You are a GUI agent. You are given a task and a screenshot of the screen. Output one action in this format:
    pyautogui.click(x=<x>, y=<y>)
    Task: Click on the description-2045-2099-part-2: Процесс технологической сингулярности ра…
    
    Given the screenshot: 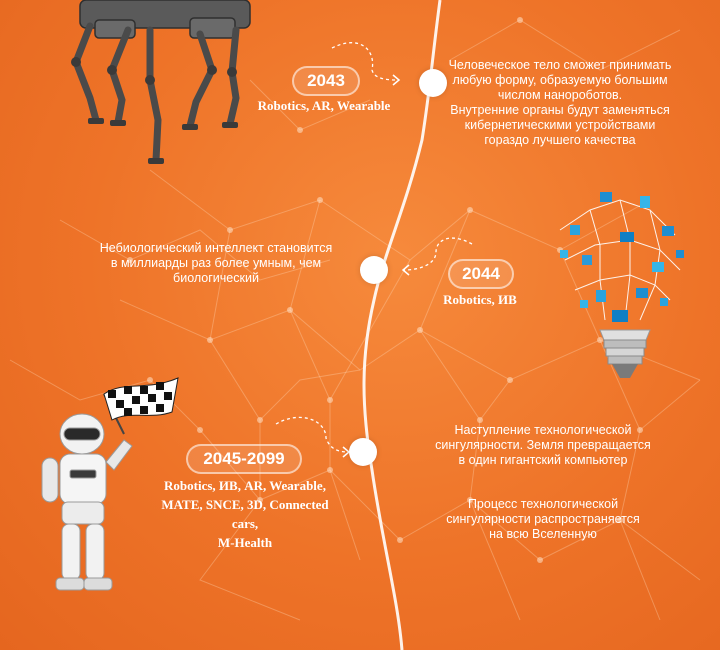 What is the action you would take?
    pyautogui.click(x=543, y=519)
    